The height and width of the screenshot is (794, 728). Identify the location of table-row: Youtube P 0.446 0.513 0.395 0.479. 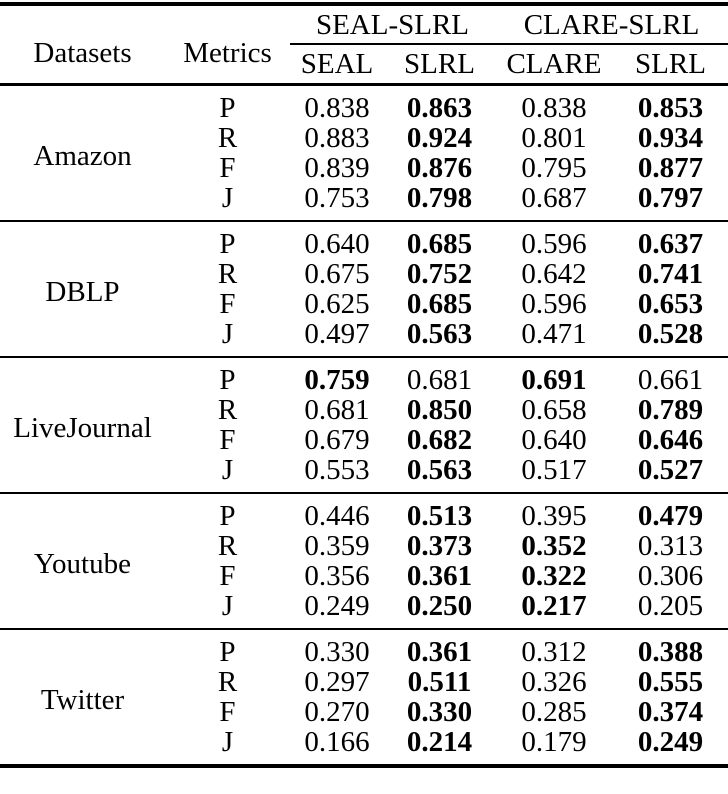
(364, 536).